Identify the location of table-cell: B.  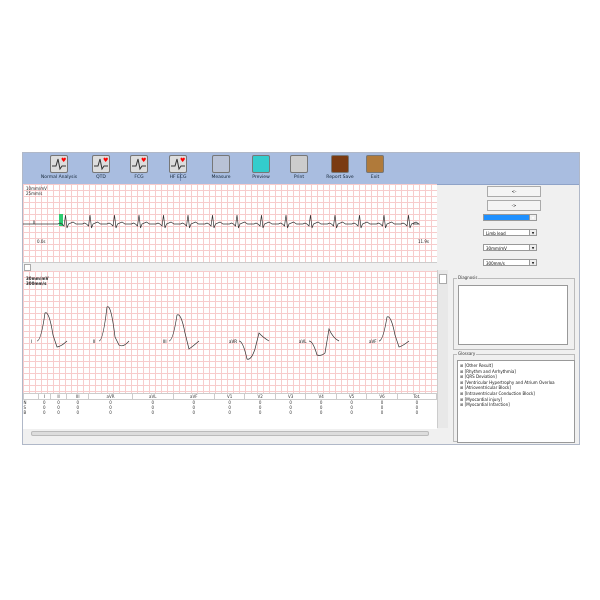
(25, 412).